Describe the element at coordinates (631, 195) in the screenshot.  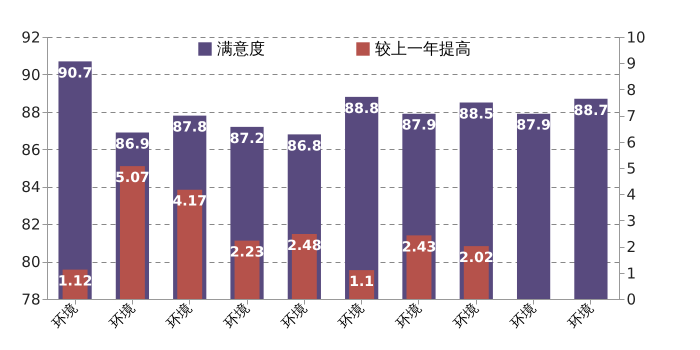
I see `y2-tick-label: 4` at that location.